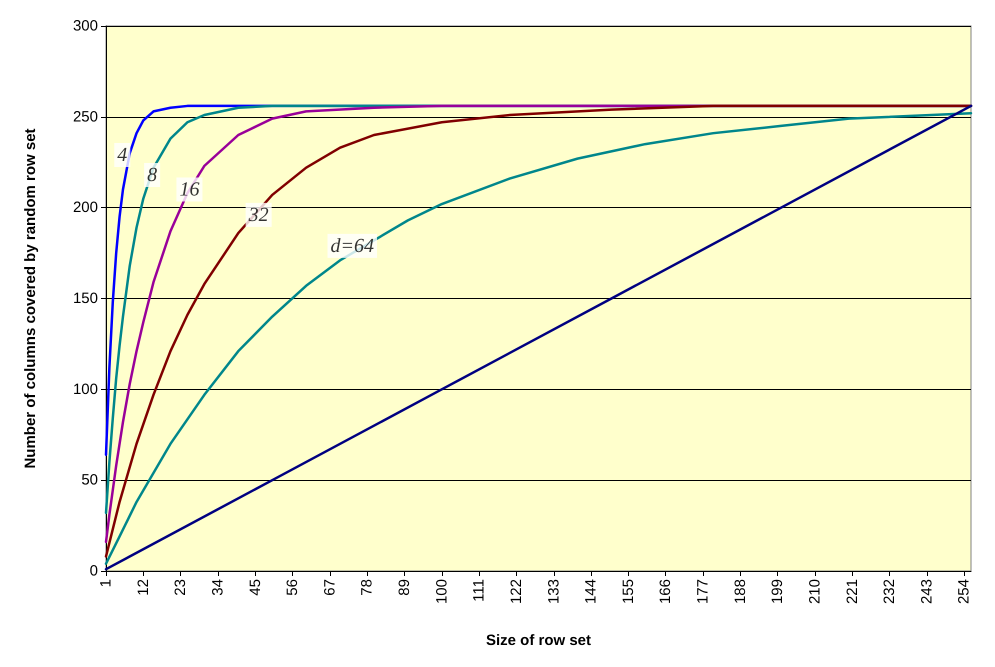 The image size is (995, 667). What do you see at coordinates (258, 215) in the screenshot?
I see `annotation: 32` at bounding box center [258, 215].